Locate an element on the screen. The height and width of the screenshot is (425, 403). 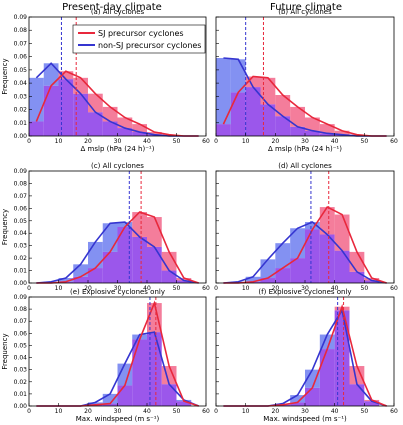
panel-title: (a) All cyclones is located at coordinates (118, 12).